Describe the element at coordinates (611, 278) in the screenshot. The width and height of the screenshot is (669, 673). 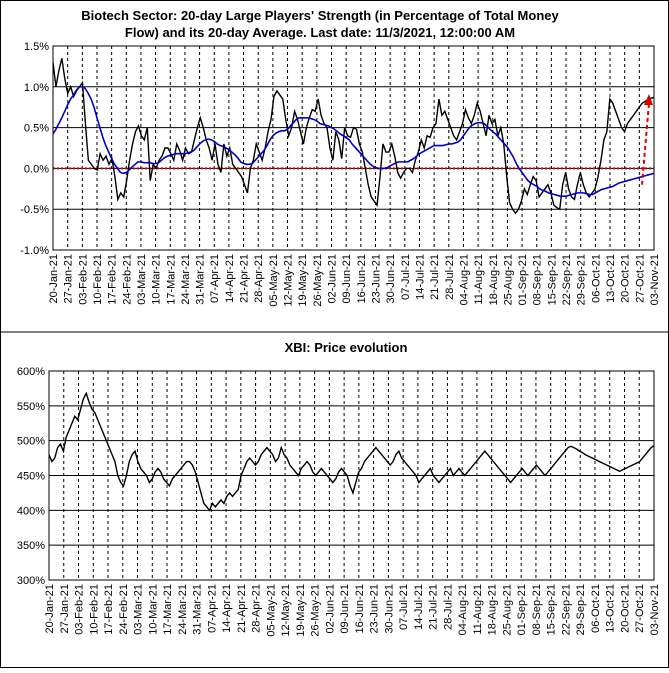
I see `top-x-tick-label: 13-Oct-21` at that location.